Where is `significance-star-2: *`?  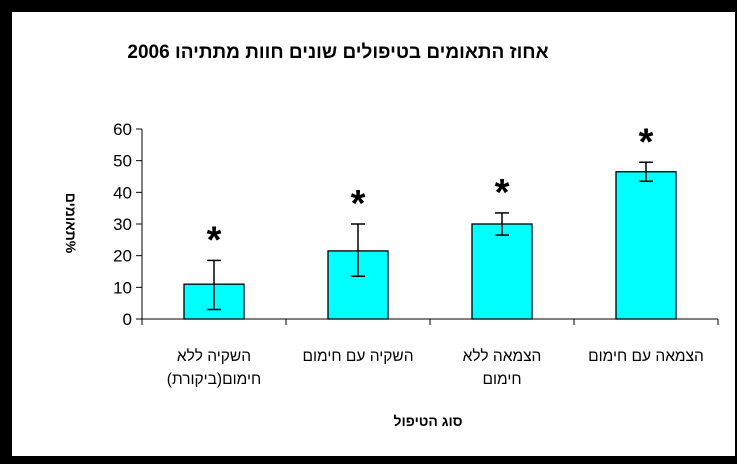 significance-star-2: * is located at coordinates (502, 193).